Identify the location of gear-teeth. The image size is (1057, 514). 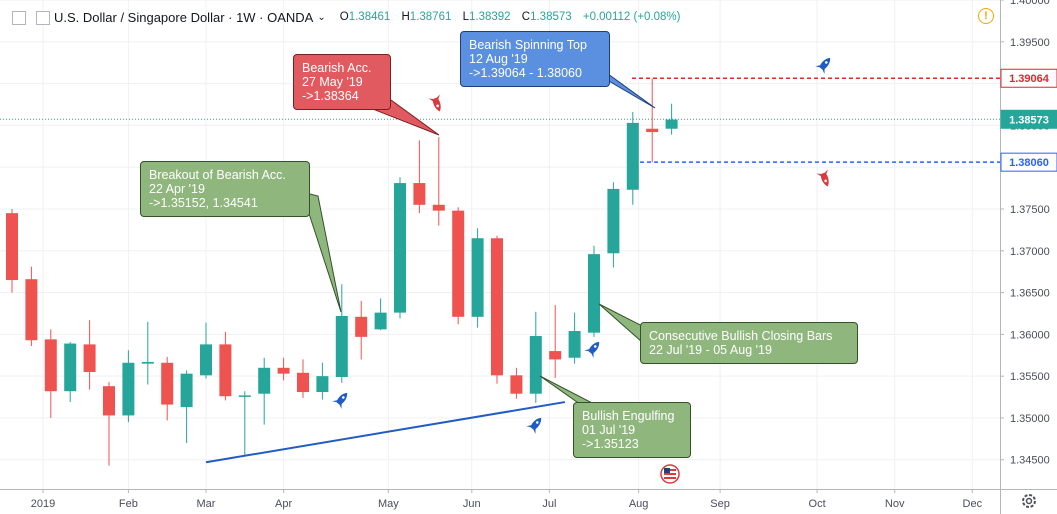
(1029, 501).